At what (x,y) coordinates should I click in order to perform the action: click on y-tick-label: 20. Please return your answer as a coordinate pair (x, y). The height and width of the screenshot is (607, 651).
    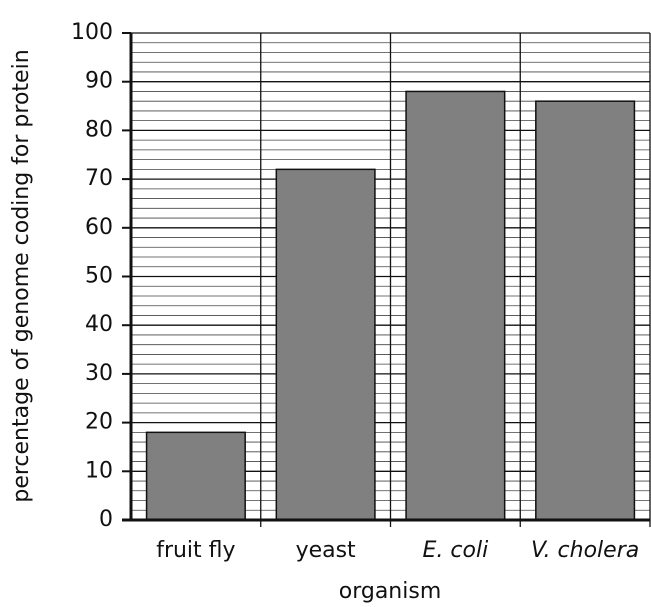
    Looking at the image, I should click on (99, 422).